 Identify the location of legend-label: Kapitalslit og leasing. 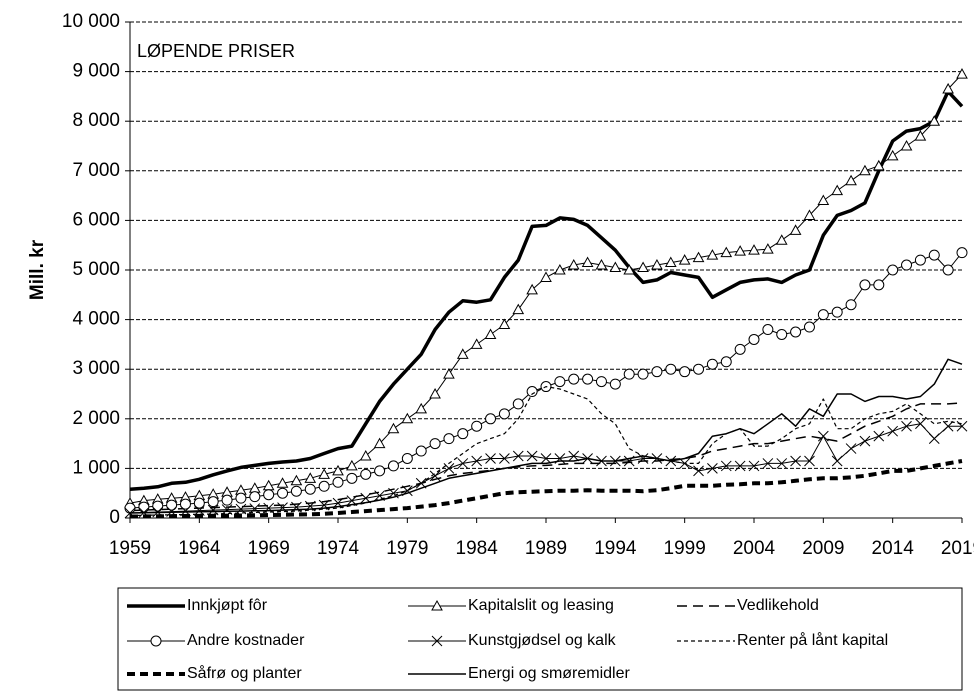
(541, 605).